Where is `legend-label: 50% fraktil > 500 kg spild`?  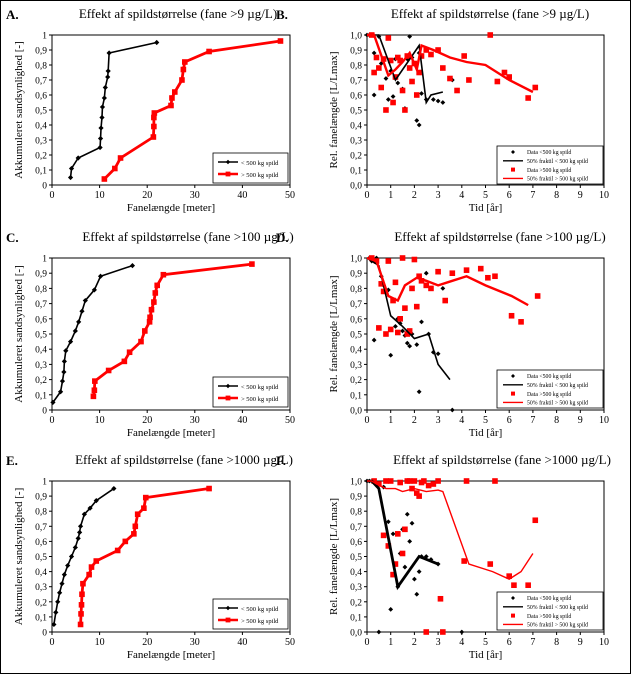
legend-label: 50% fraktil > 500 kg spild is located at coordinates (557, 625).